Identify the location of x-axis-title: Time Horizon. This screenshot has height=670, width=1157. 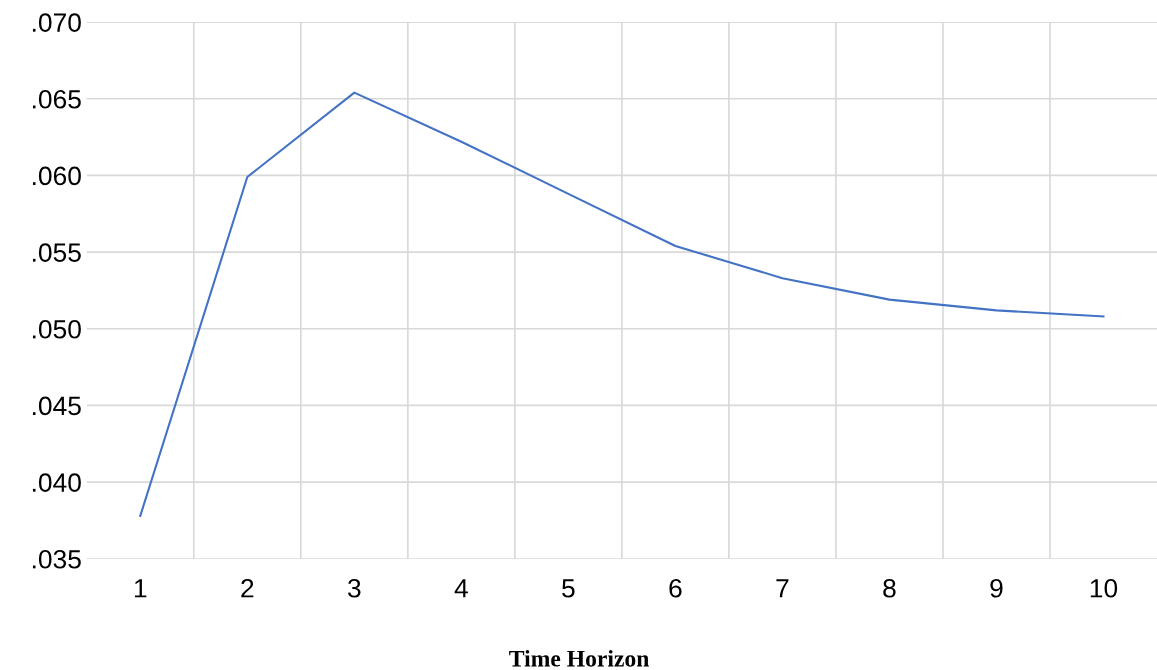
(579, 658).